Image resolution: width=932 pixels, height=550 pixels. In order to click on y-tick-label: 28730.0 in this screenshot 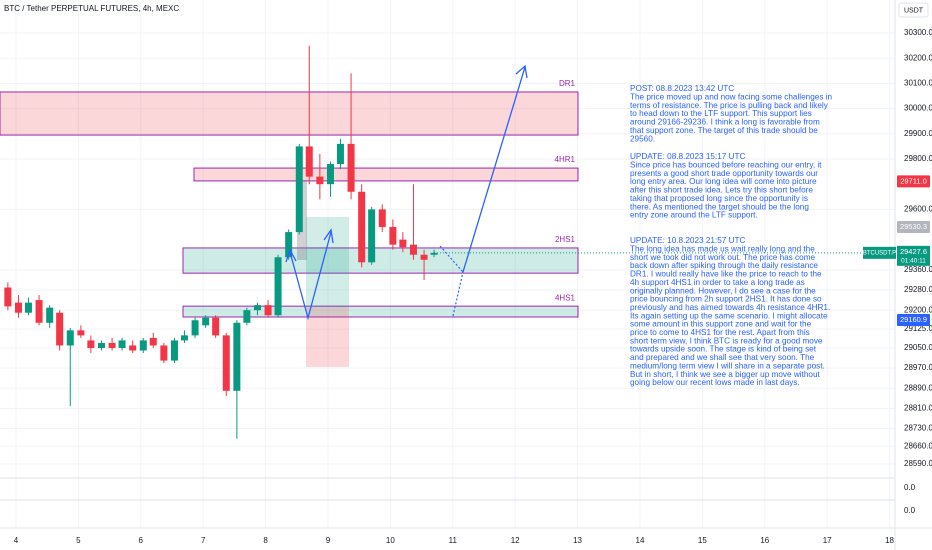, I will do `click(918, 428)`.